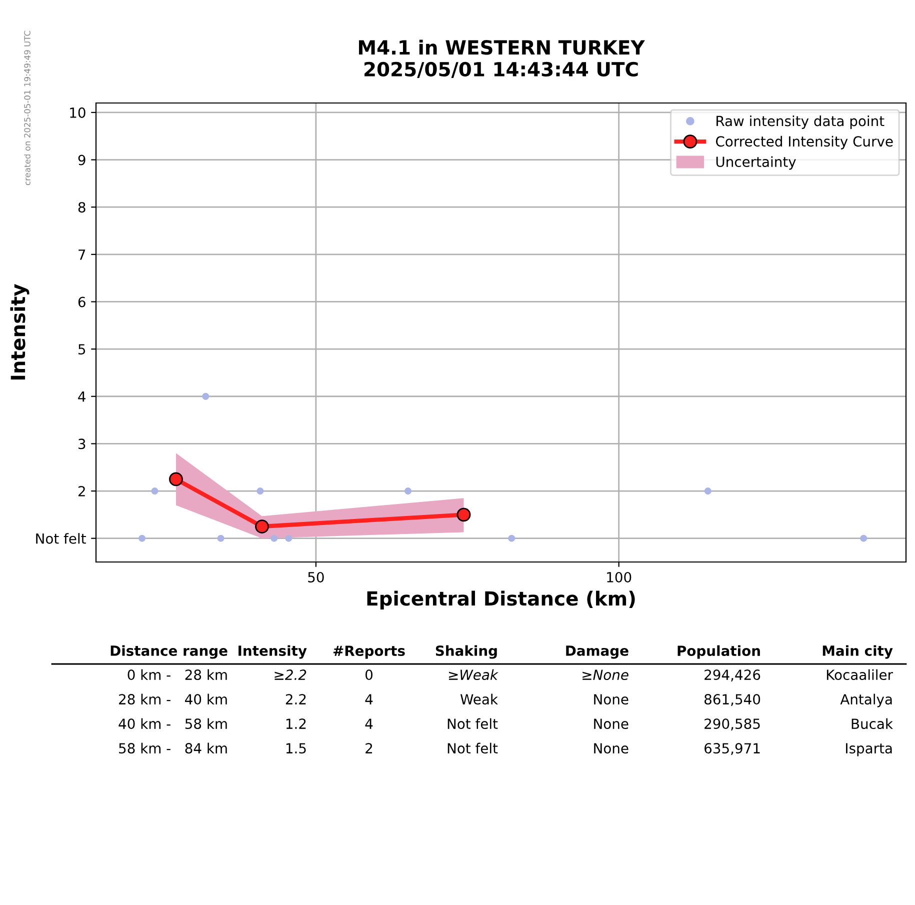 The width and height of the screenshot is (915, 905). I want to click on text: Kocaaliler, so click(859, 674).